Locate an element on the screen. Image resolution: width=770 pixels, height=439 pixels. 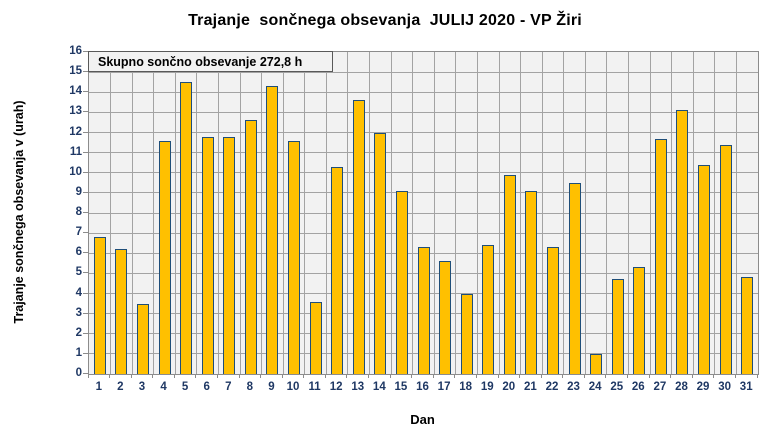
x-axis-title: Dan is located at coordinates (422, 419).